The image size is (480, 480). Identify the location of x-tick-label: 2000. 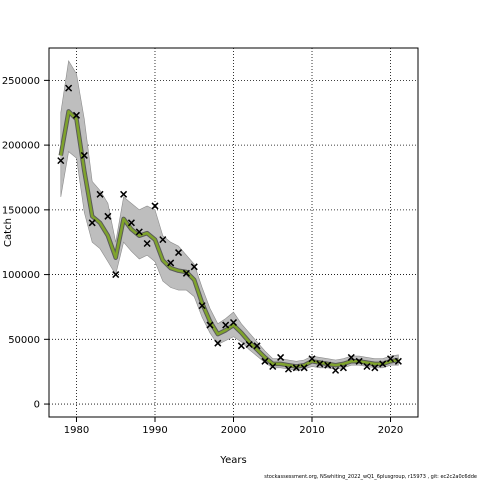
(233, 430).